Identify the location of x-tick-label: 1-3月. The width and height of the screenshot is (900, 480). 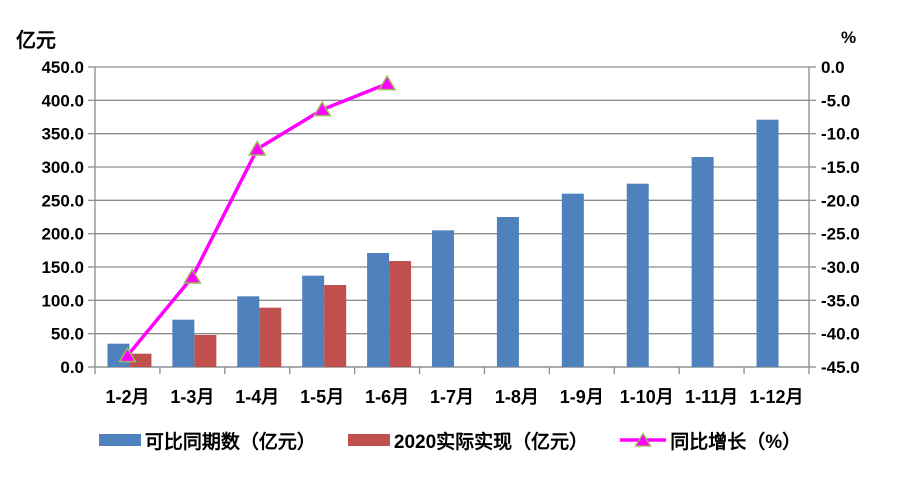
(192, 397).